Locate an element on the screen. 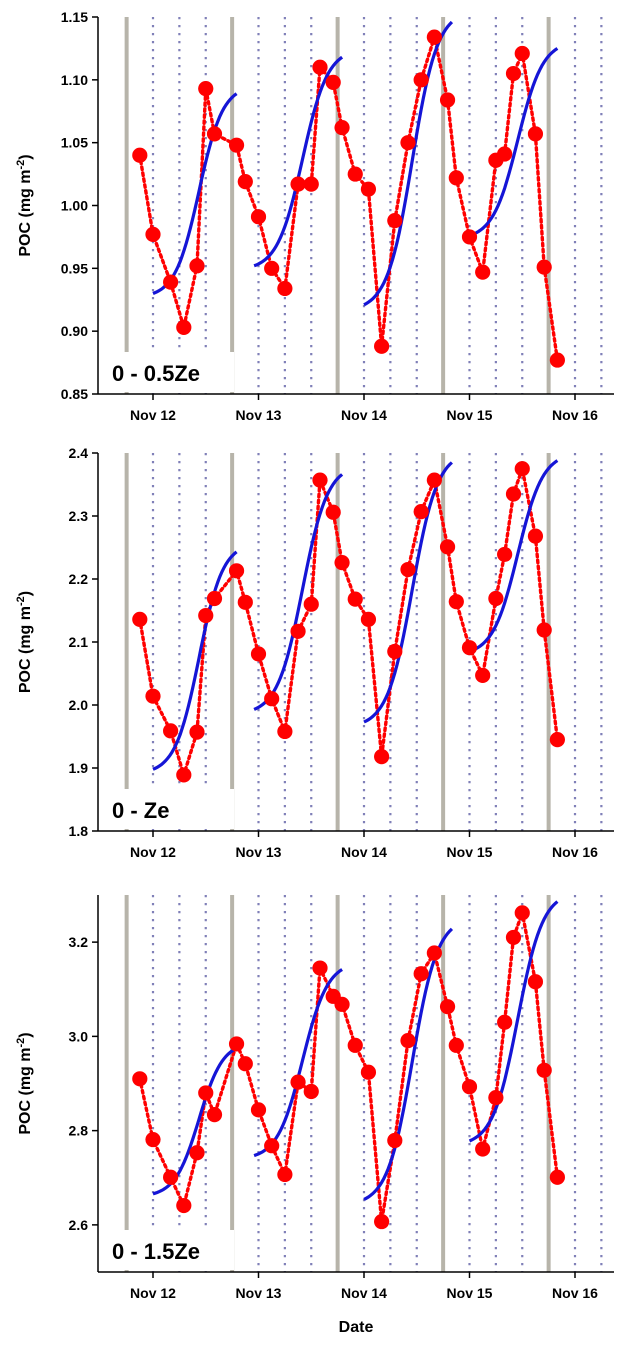 The width and height of the screenshot is (627, 1345). y-tick-label: 2.6 is located at coordinates (79, 1225).